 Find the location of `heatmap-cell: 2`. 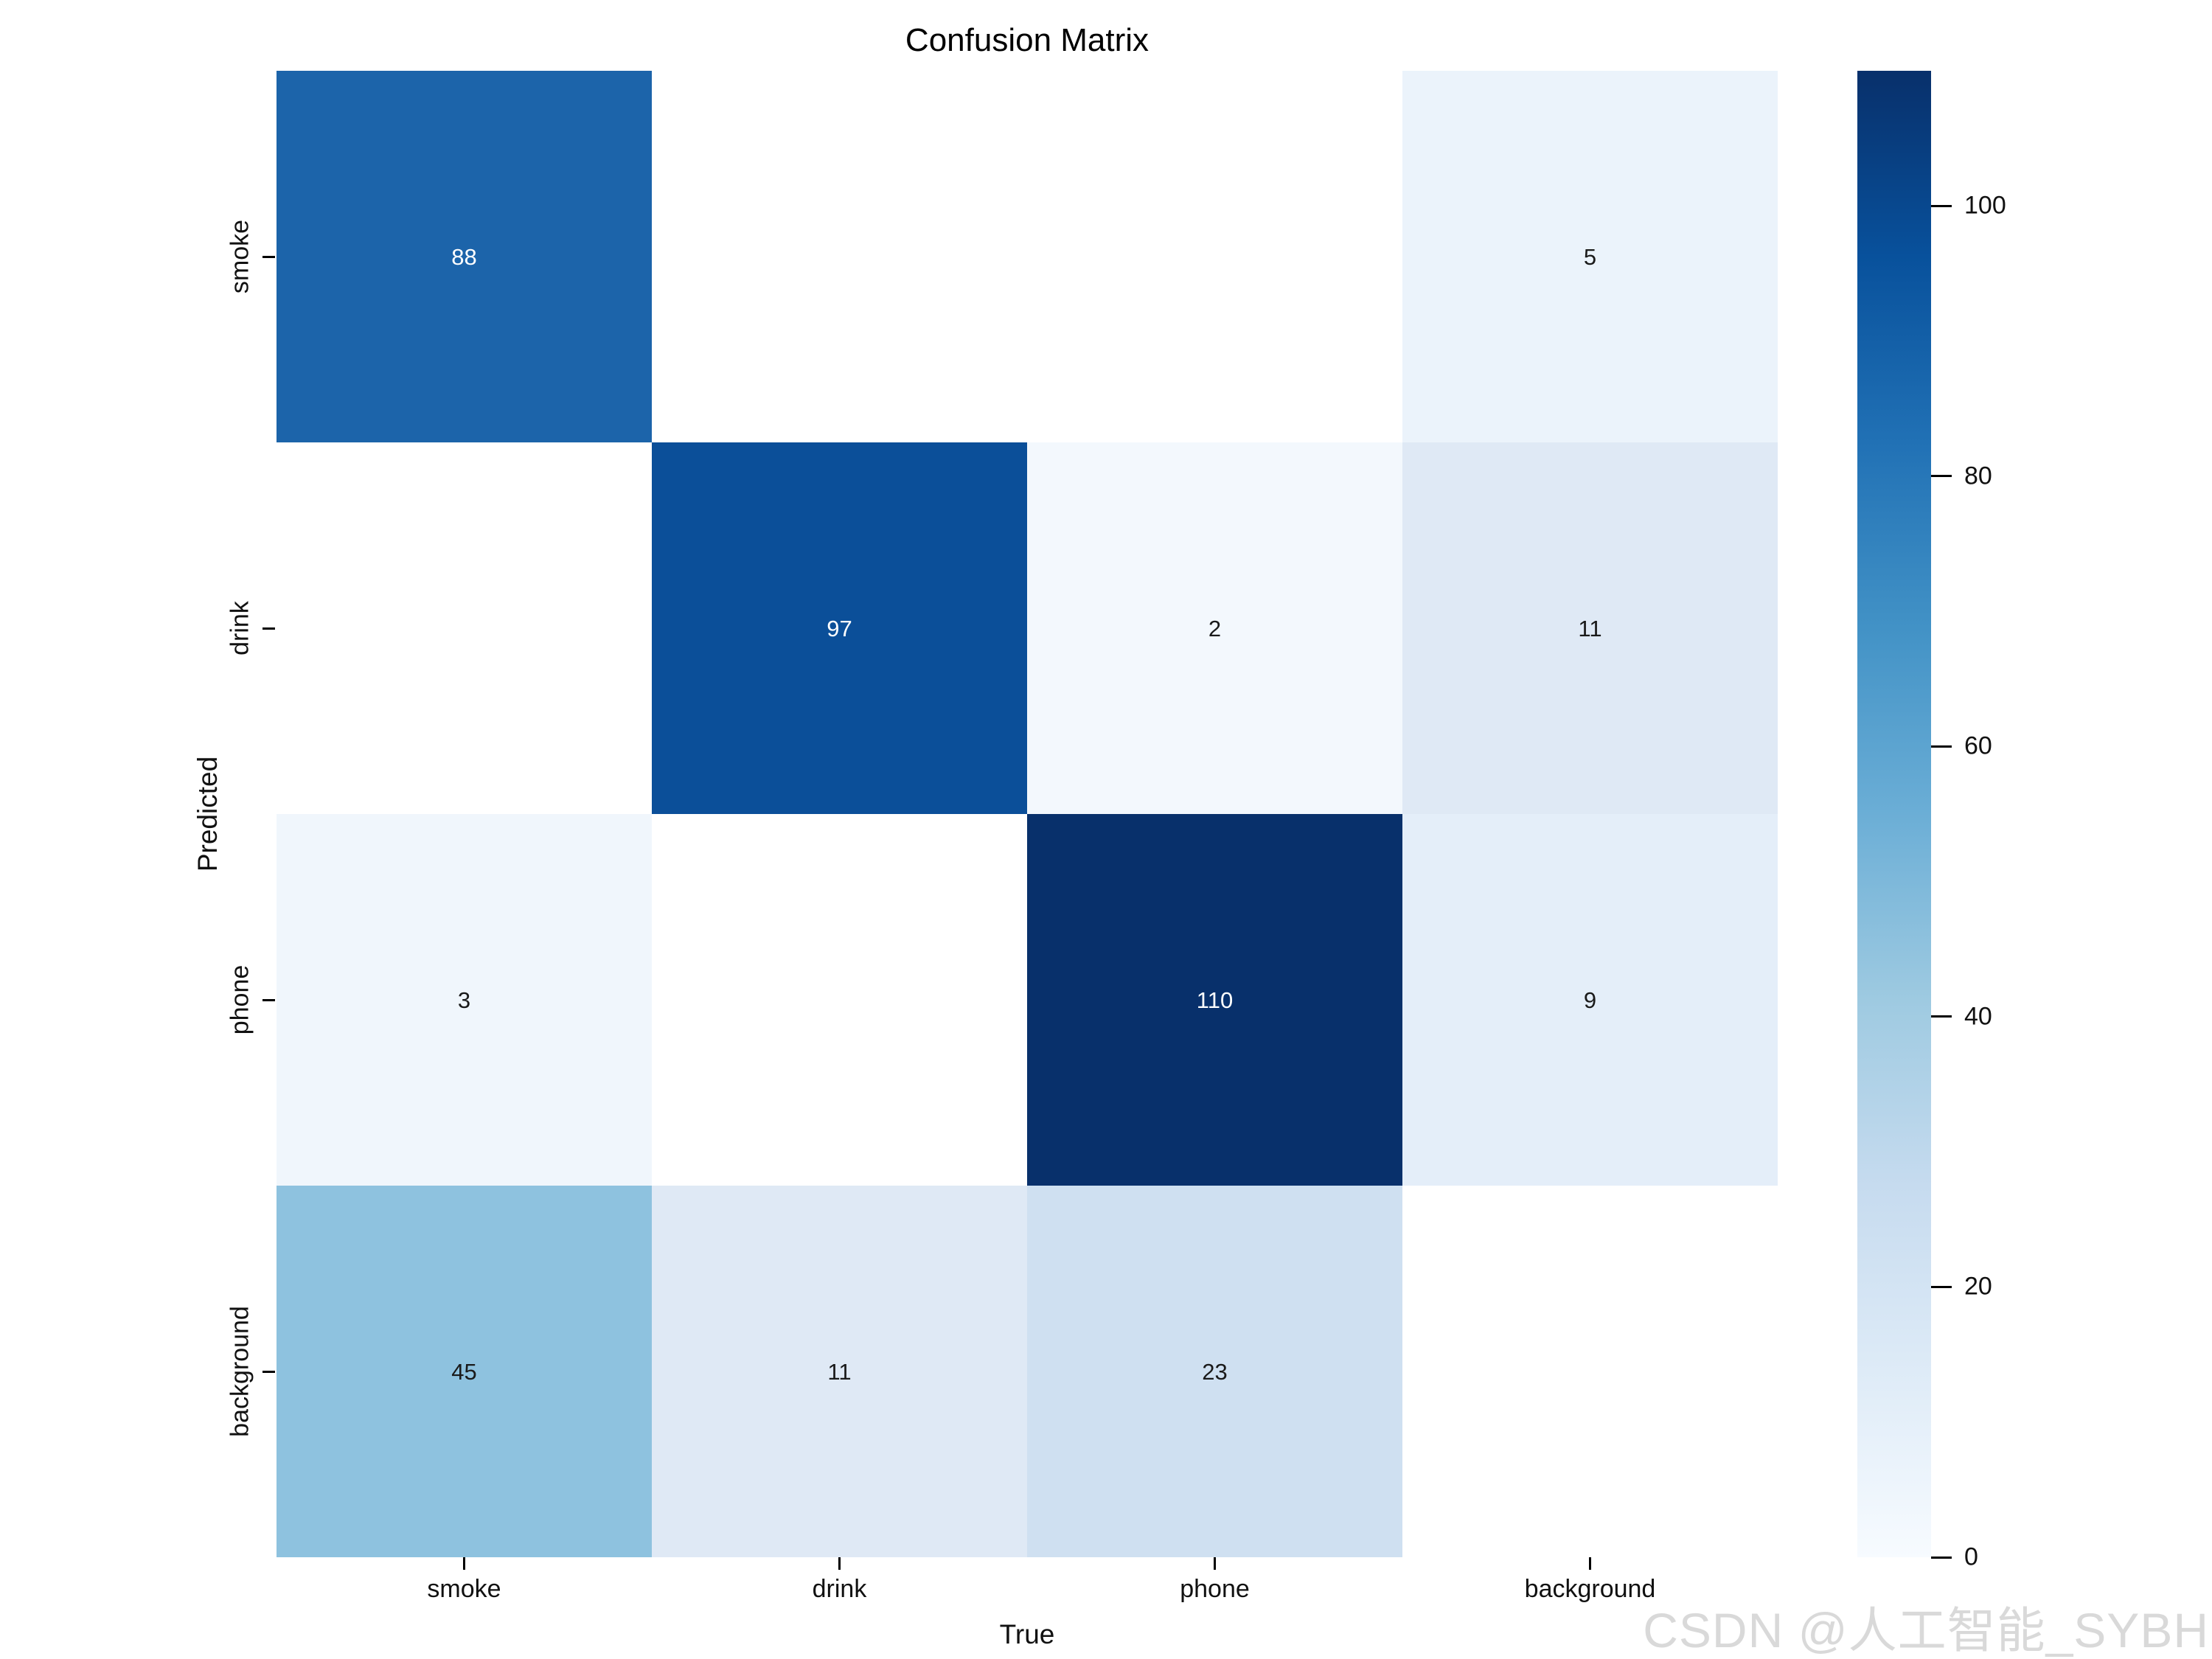

heatmap-cell: 2 is located at coordinates (1214, 628).